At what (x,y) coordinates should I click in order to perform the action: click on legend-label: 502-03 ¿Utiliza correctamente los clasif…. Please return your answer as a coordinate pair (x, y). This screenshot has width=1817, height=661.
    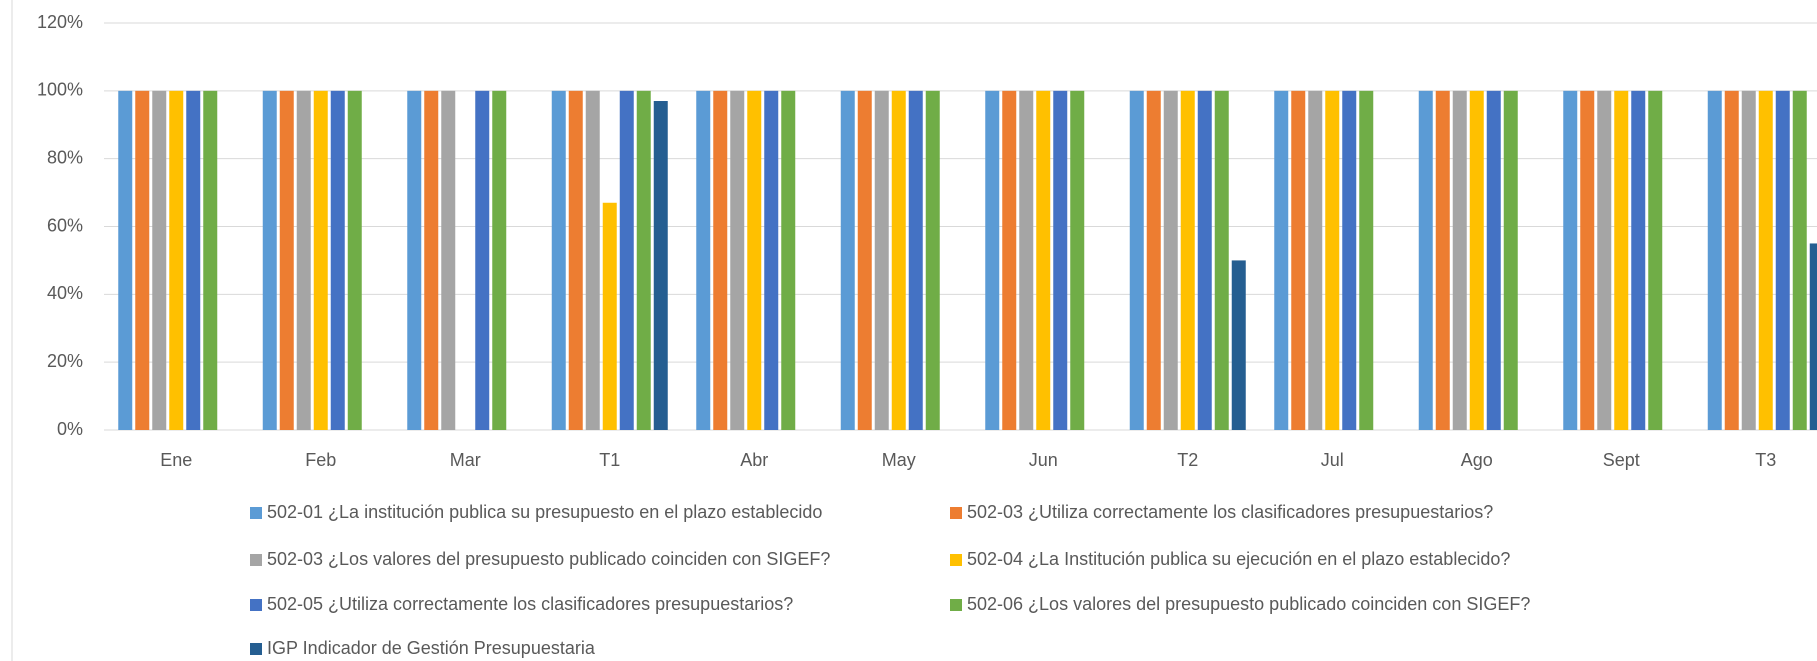
    Looking at the image, I should click on (1230, 512).